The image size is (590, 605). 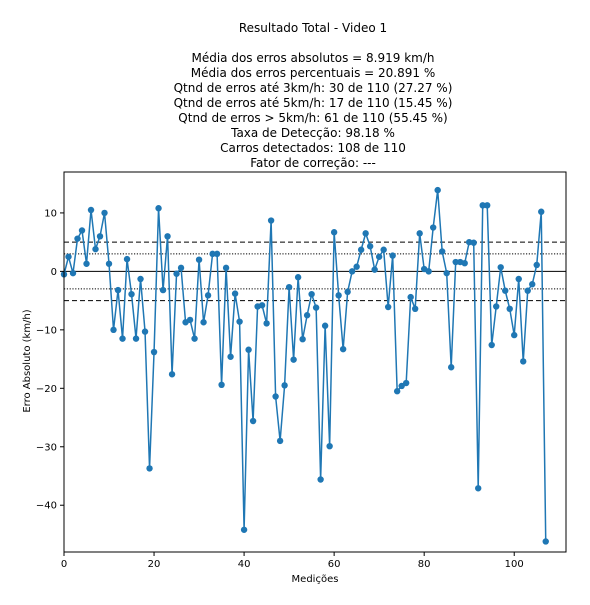 What do you see at coordinates (64, 564) in the screenshot?
I see `x-tick-label: 0` at bounding box center [64, 564].